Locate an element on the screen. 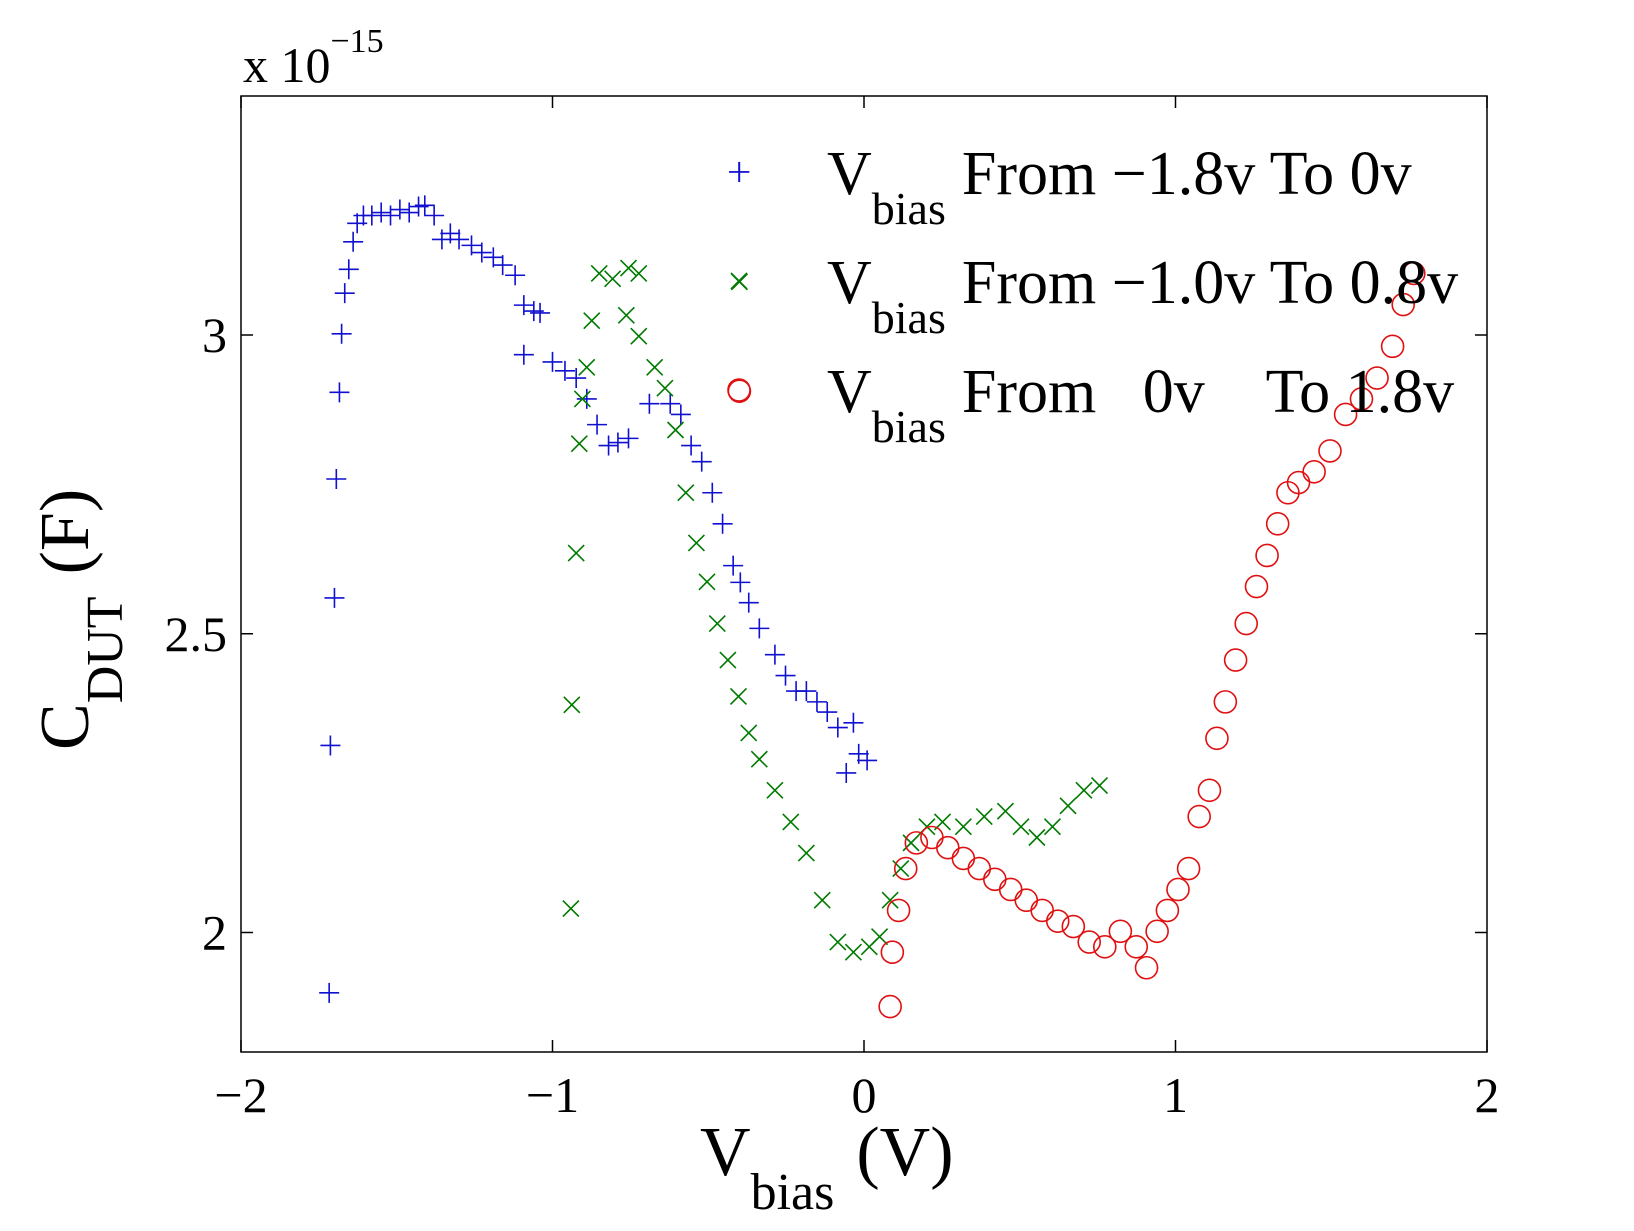  y-axis-label: CDUT (F) is located at coordinates (80, 619).